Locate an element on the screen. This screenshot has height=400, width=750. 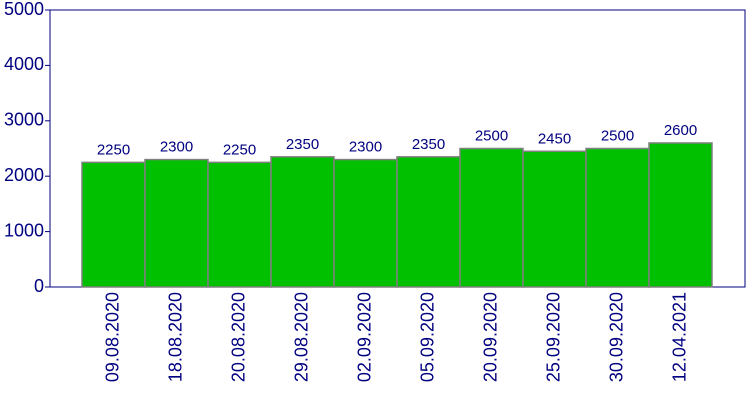
x-tick-label: 30.09.2020 is located at coordinates (616, 337).